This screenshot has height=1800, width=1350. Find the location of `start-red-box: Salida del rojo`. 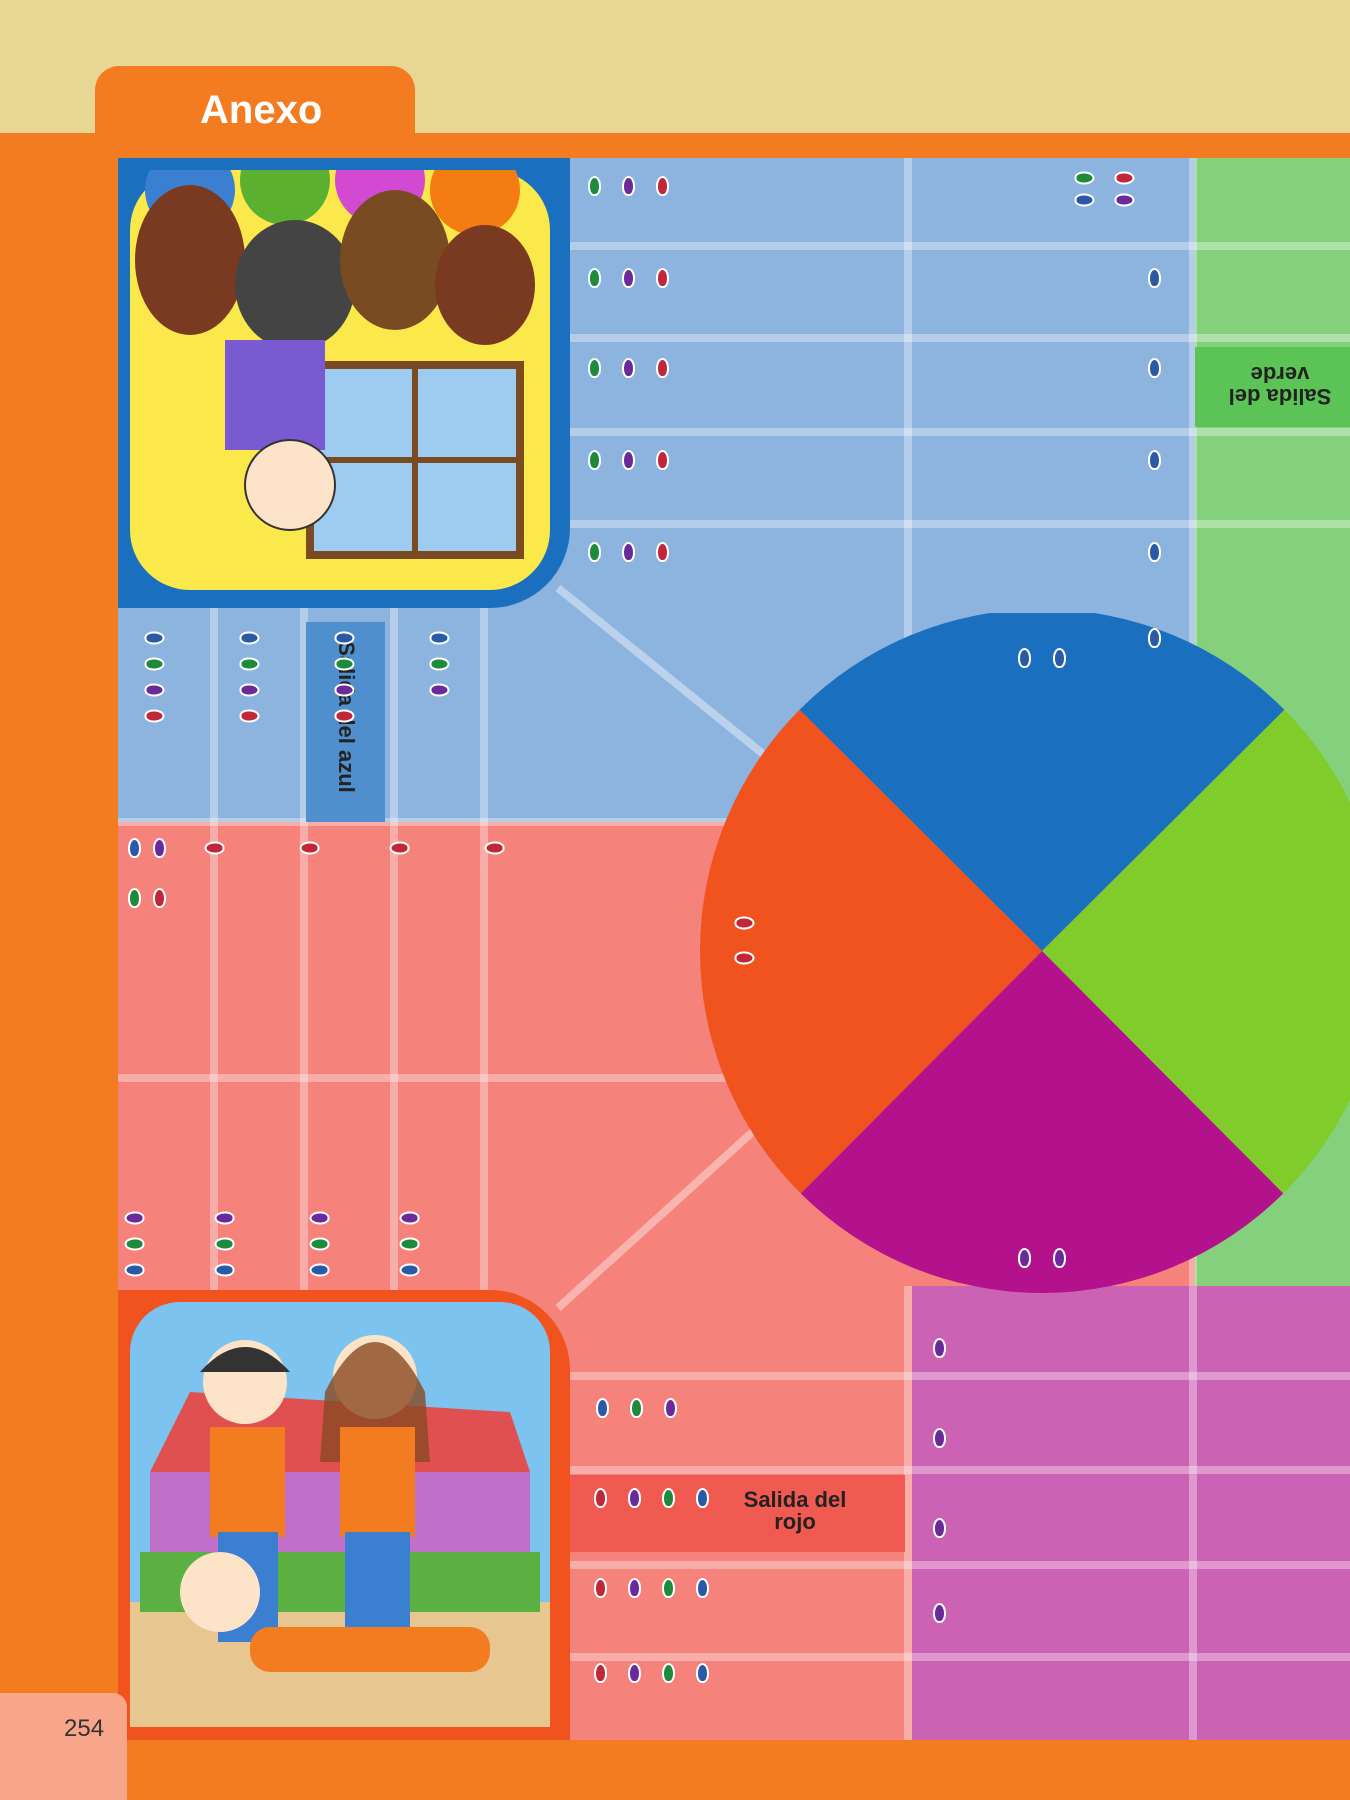

start-red-box: Salida del rojo is located at coordinates (737, 1513).